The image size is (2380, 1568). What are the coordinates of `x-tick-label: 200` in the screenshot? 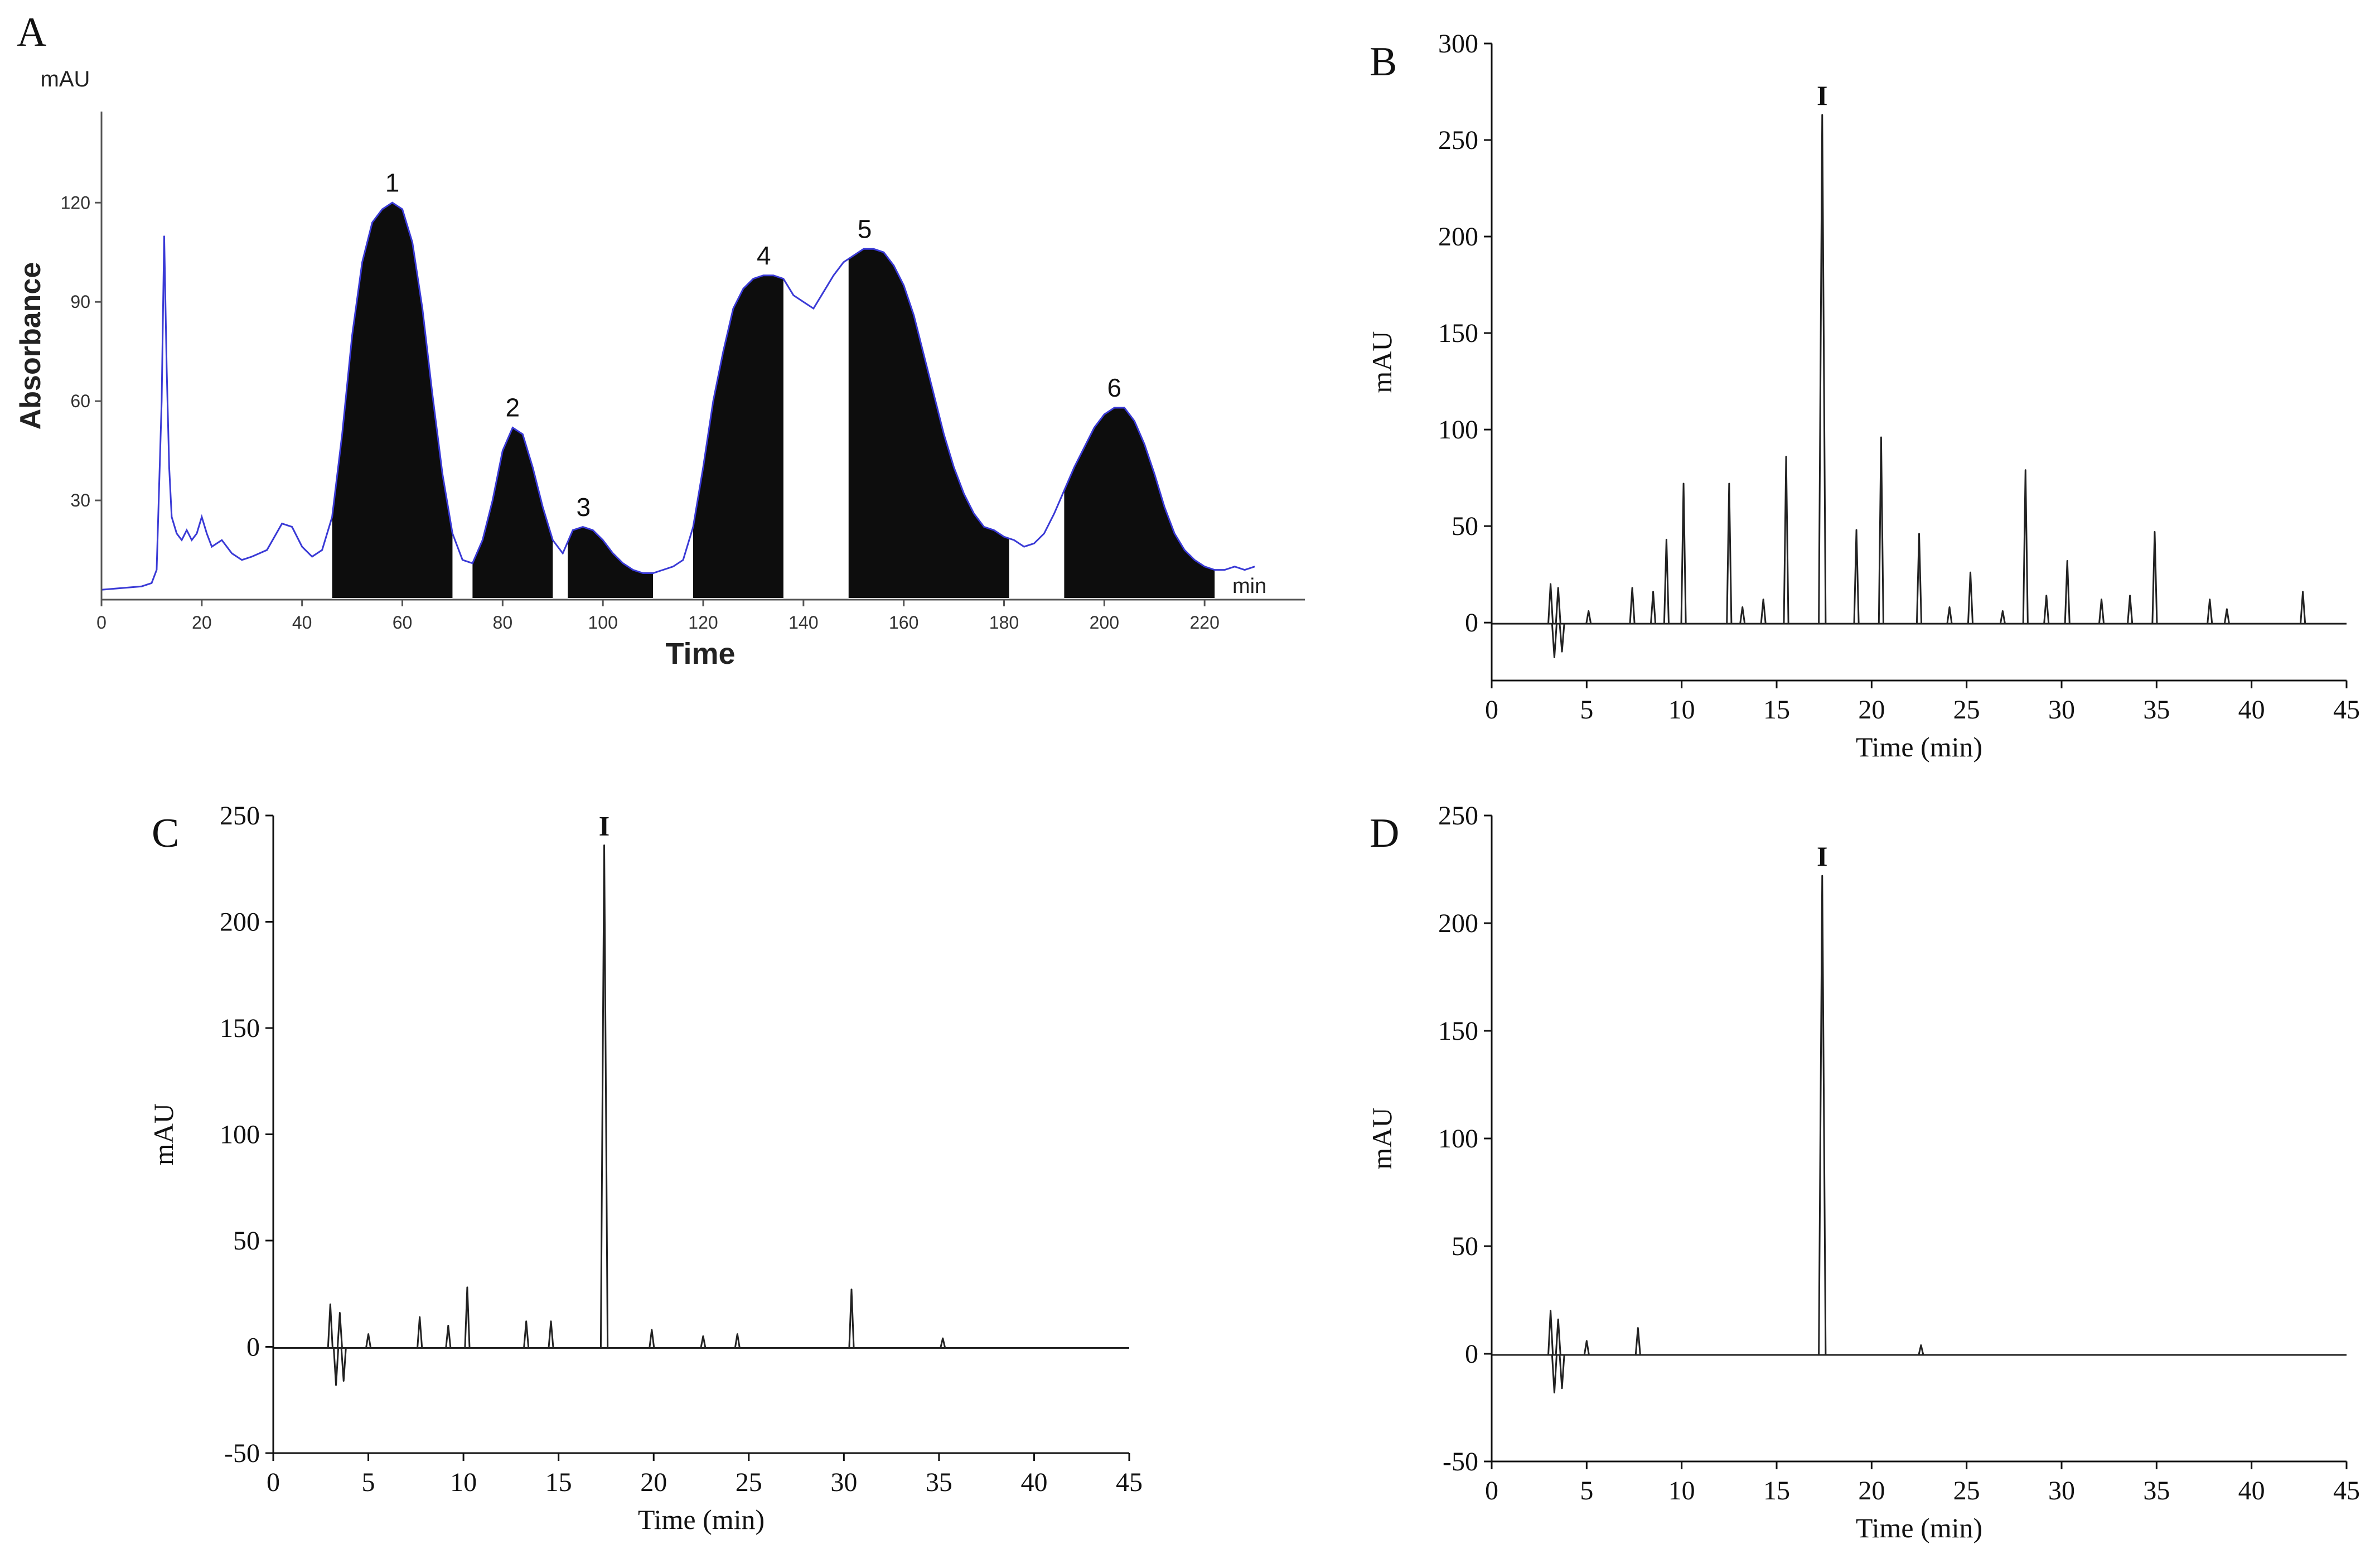 It's located at (1104, 623).